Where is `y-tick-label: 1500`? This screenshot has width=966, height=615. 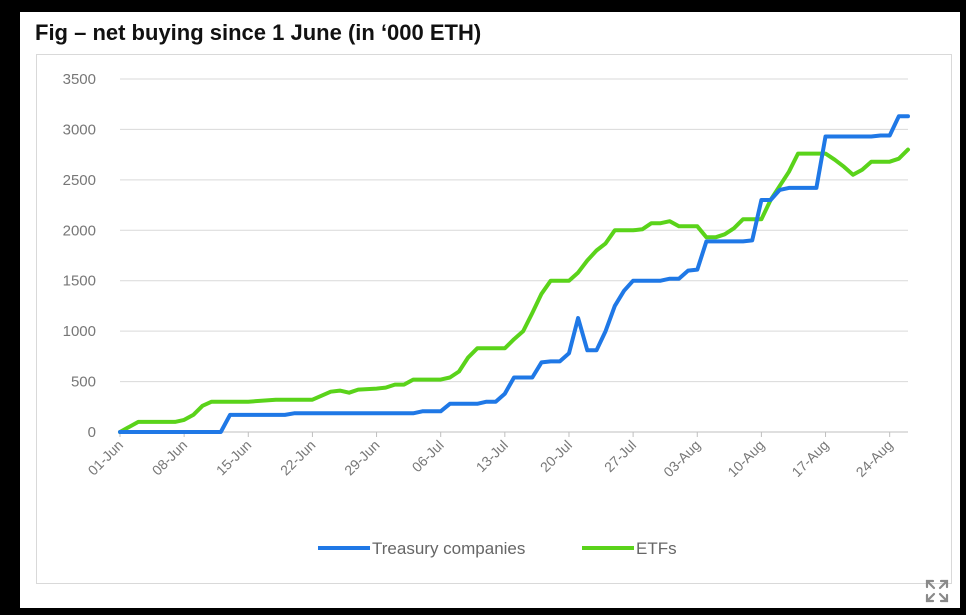 y-tick-label: 1500 is located at coordinates (79, 281).